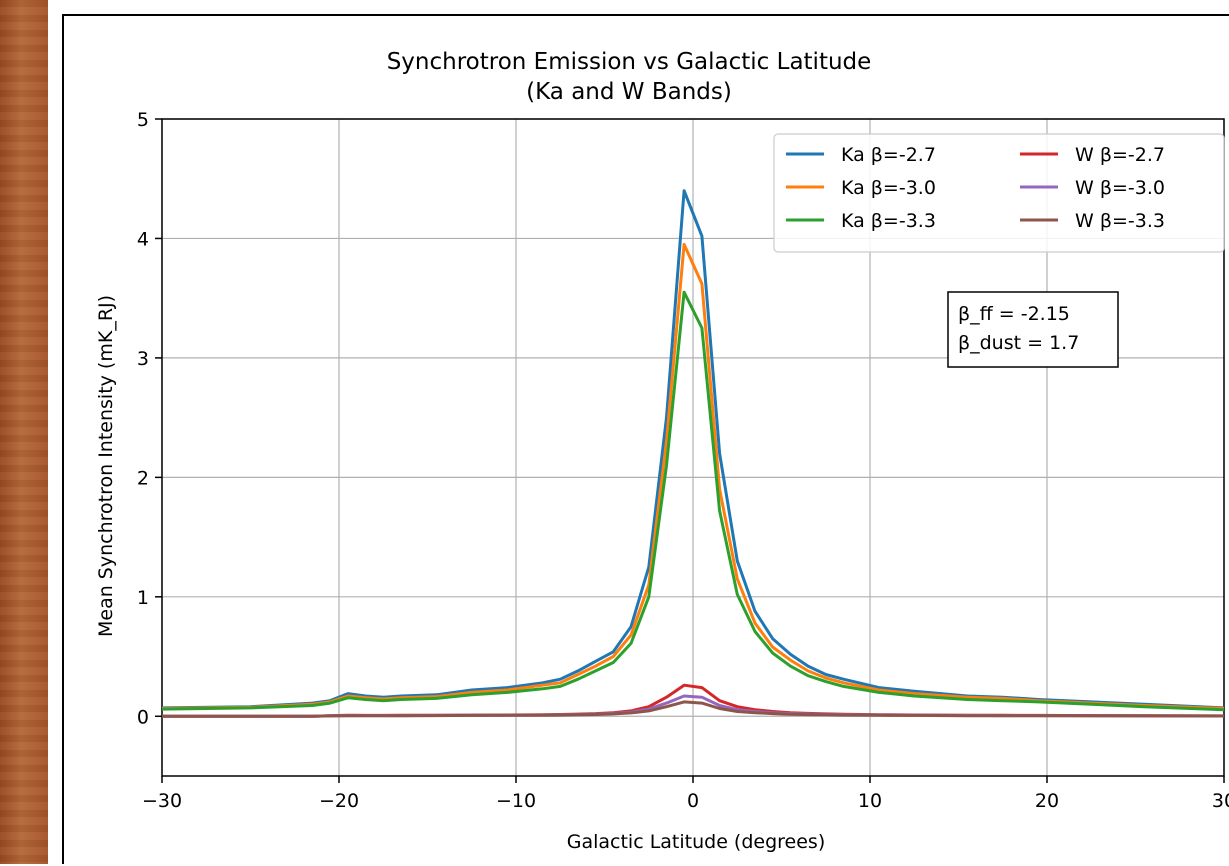  I want to click on background-photo-strip, so click(24, 432).